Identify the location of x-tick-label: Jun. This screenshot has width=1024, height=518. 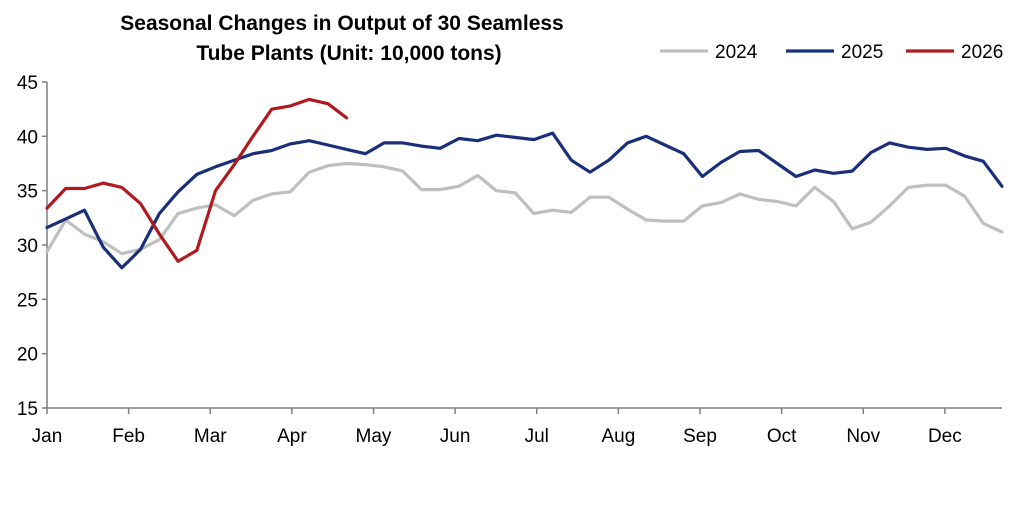
(455, 436).